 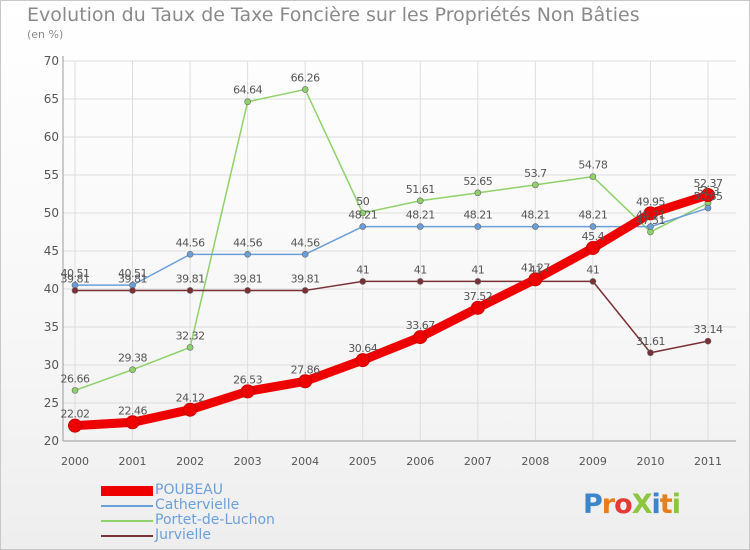 I want to click on data-label: 52.37, so click(x=708, y=183).